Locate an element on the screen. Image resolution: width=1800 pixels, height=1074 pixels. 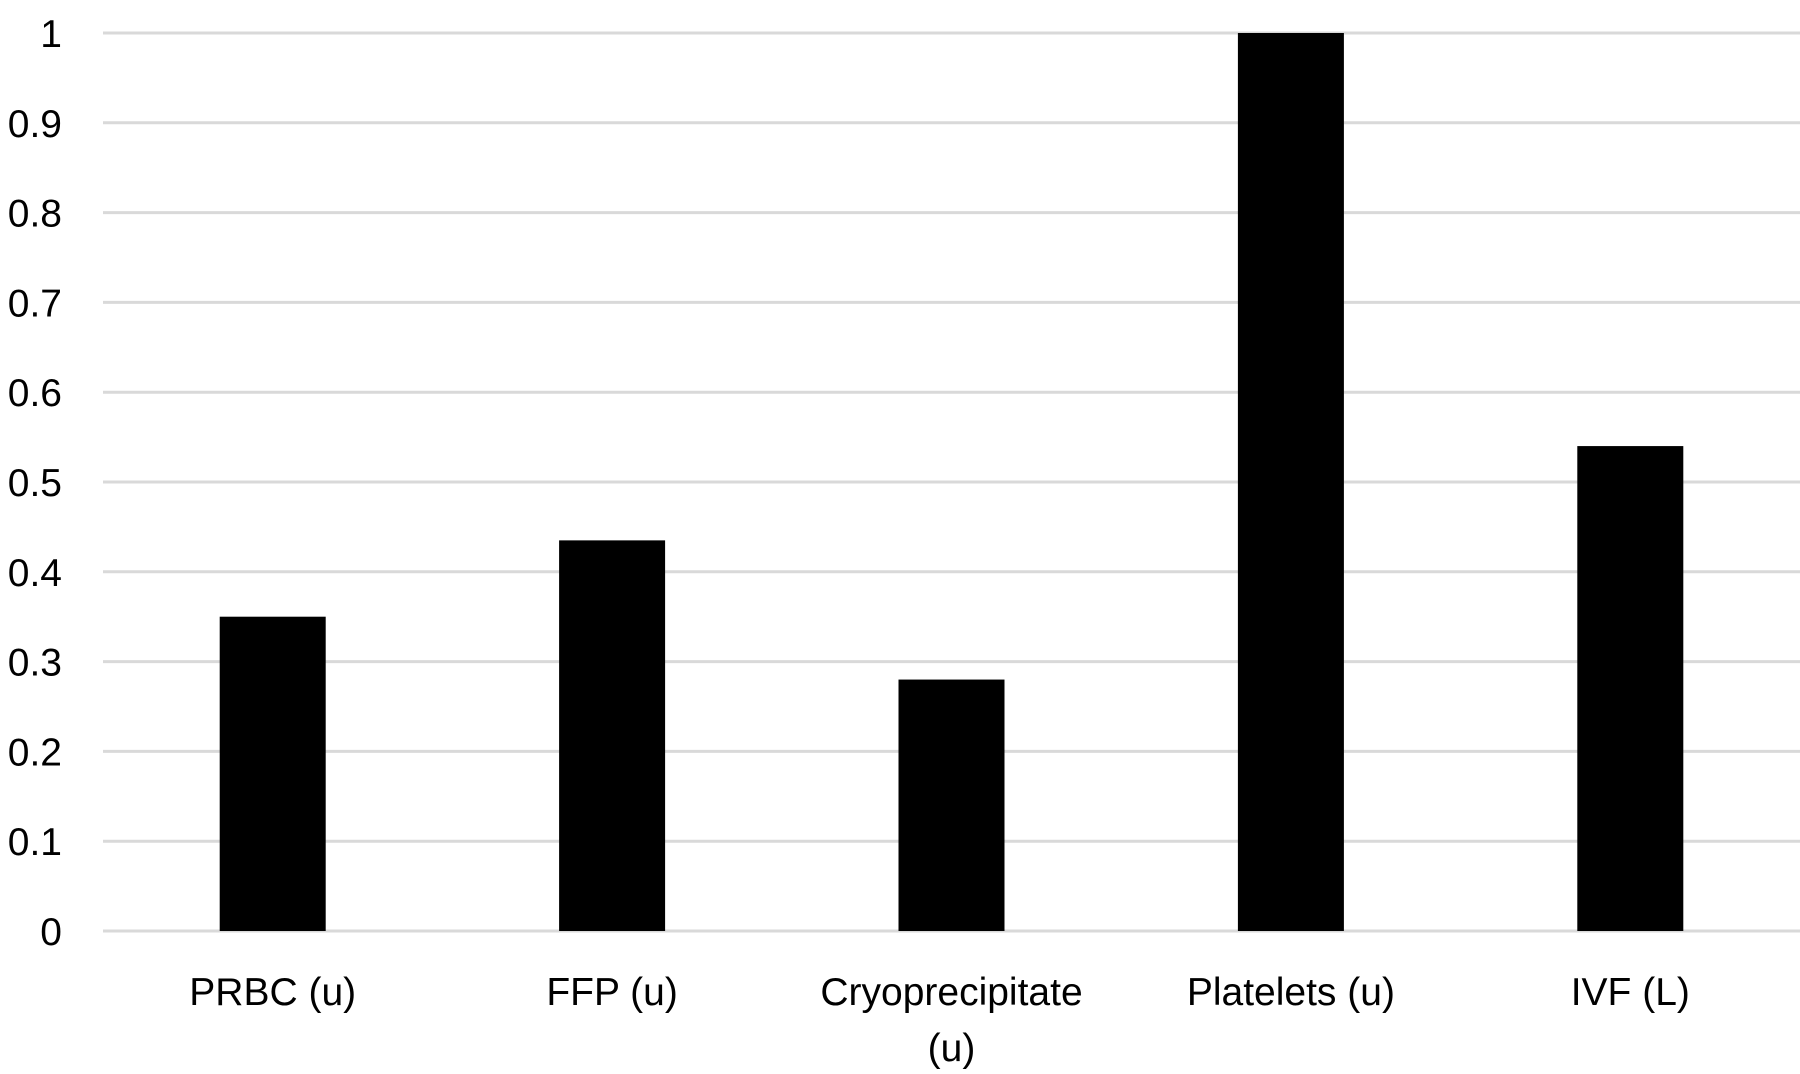
x-category-label: IVF (L) is located at coordinates (1630, 992).